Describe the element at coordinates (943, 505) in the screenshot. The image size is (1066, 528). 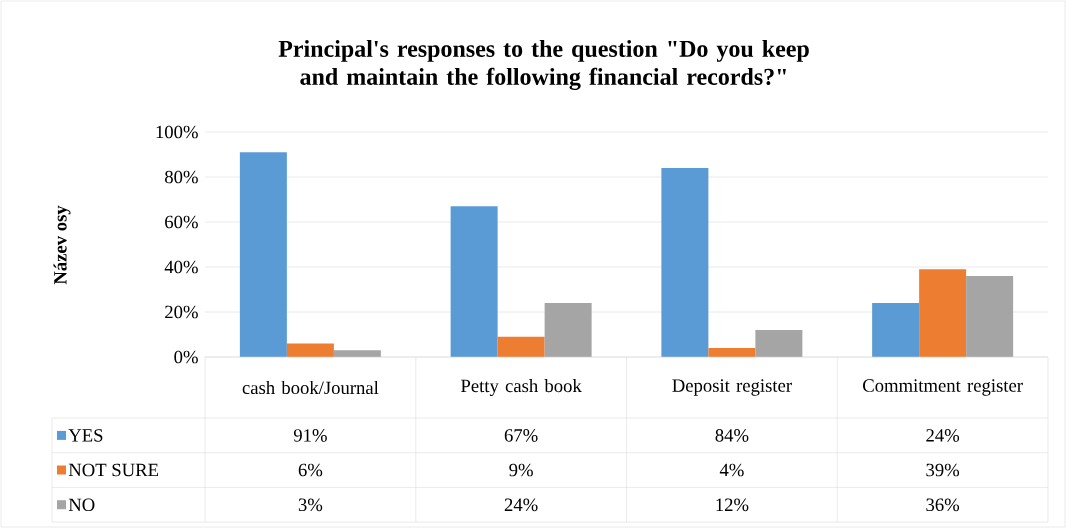
I see `data-label: 36%` at that location.